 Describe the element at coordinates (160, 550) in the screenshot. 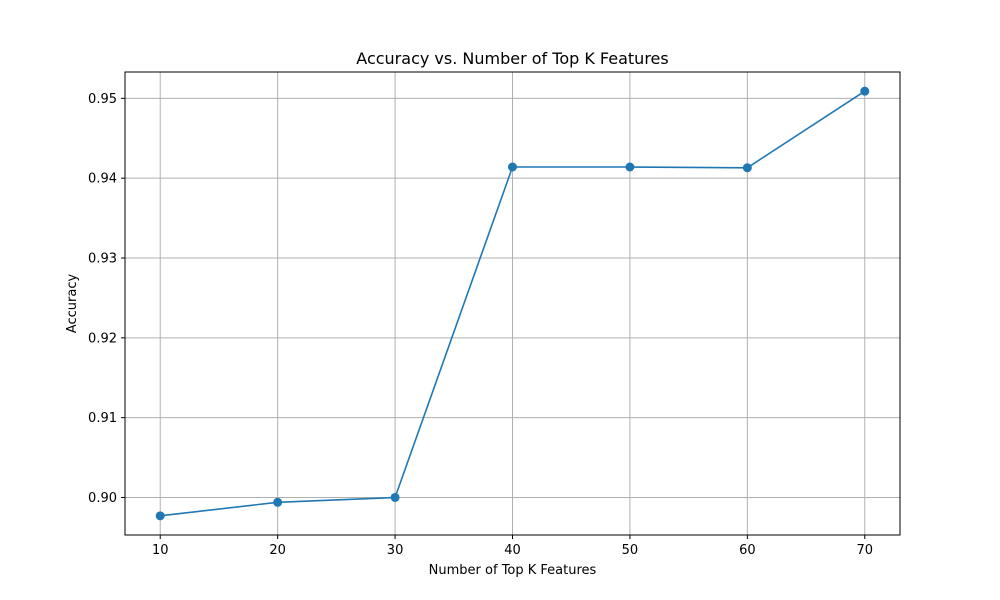

I see `x-tick-label: 10` at that location.